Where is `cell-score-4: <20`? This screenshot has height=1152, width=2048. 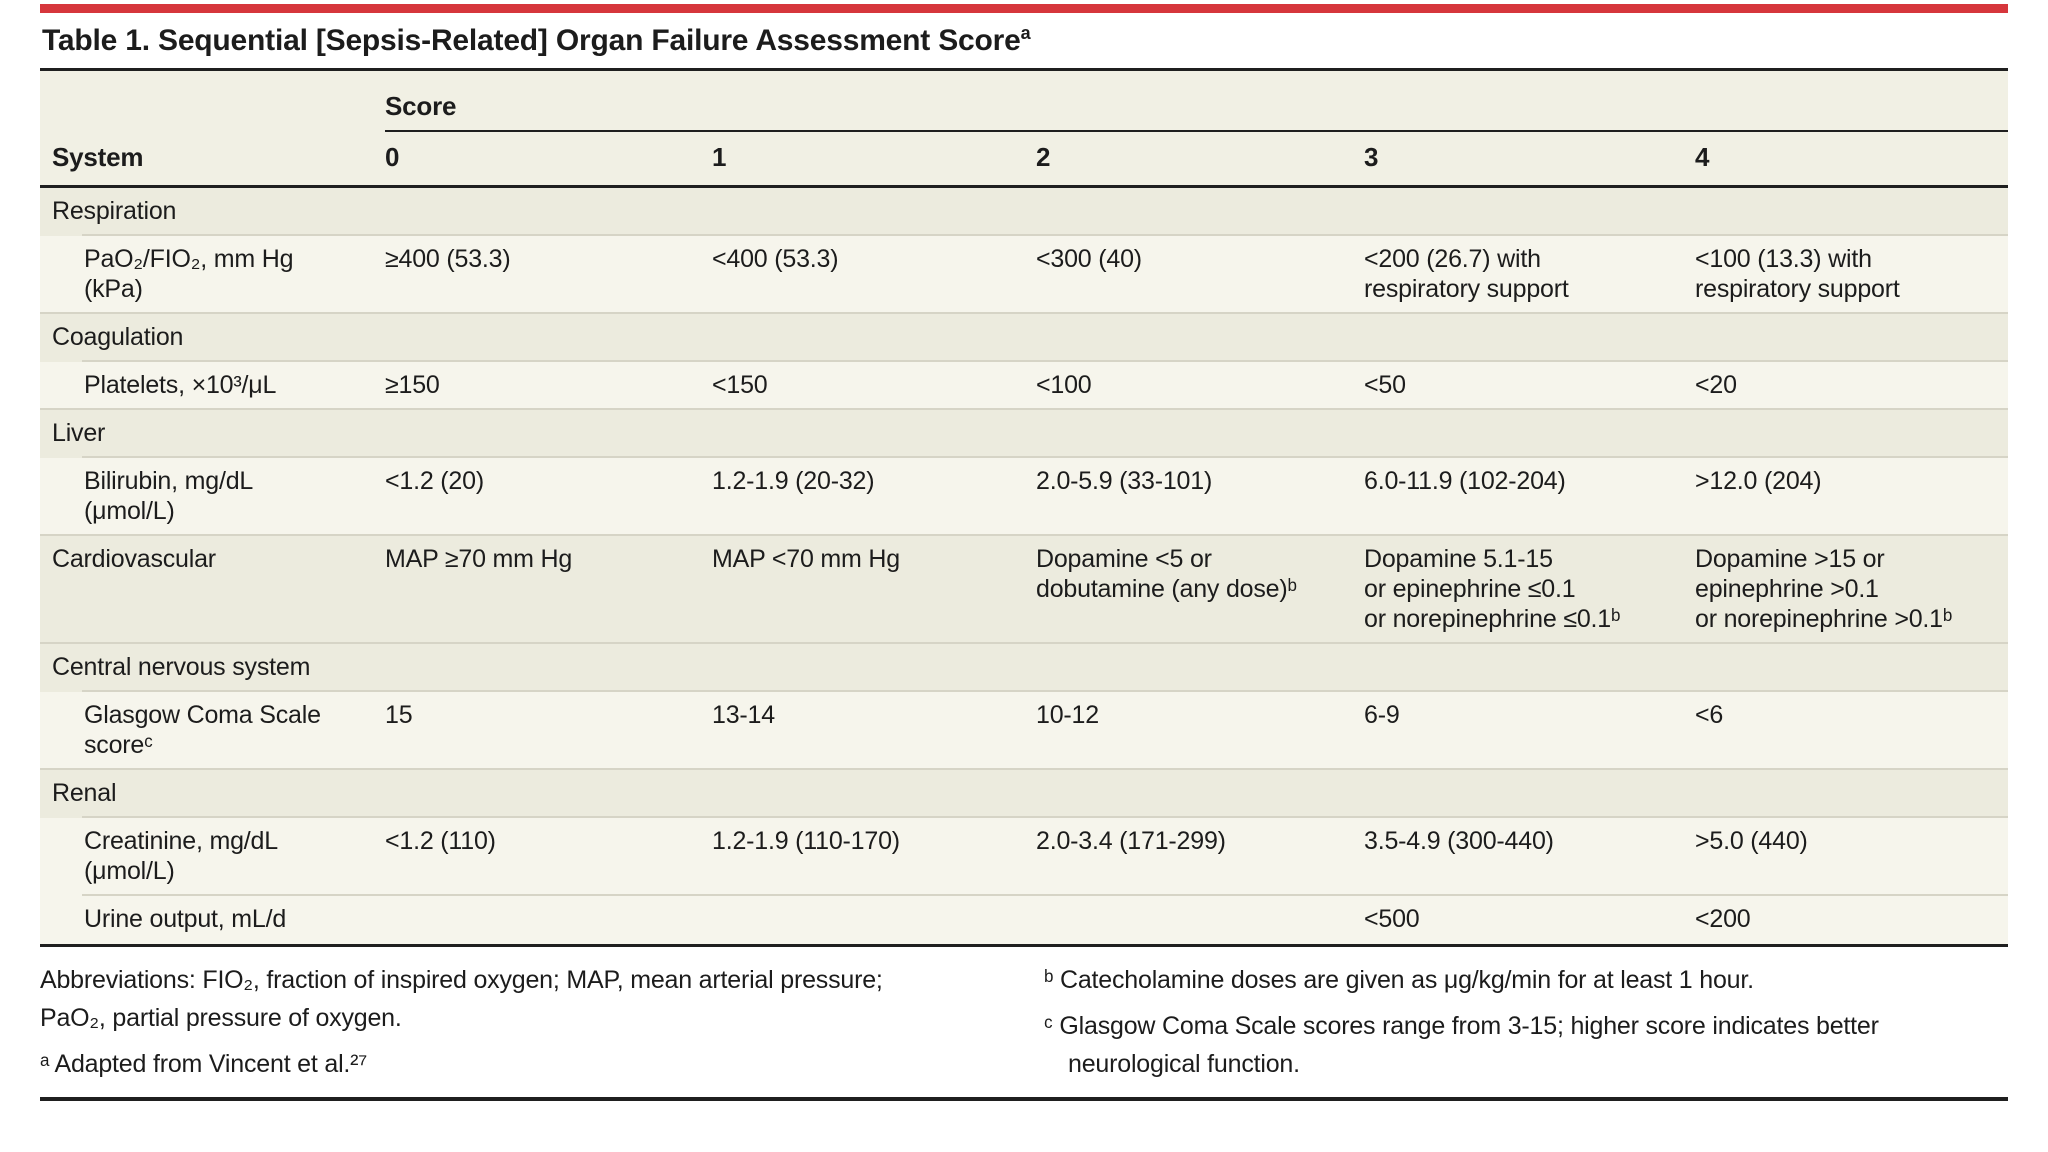 cell-score-4: <20 is located at coordinates (1716, 385).